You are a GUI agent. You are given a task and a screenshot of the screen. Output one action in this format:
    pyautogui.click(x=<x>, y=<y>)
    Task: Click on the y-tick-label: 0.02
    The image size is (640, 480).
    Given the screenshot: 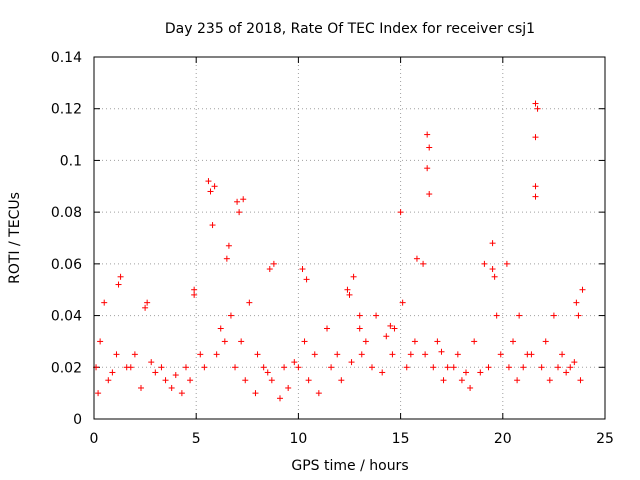 What is the action you would take?
    pyautogui.click(x=66, y=368)
    